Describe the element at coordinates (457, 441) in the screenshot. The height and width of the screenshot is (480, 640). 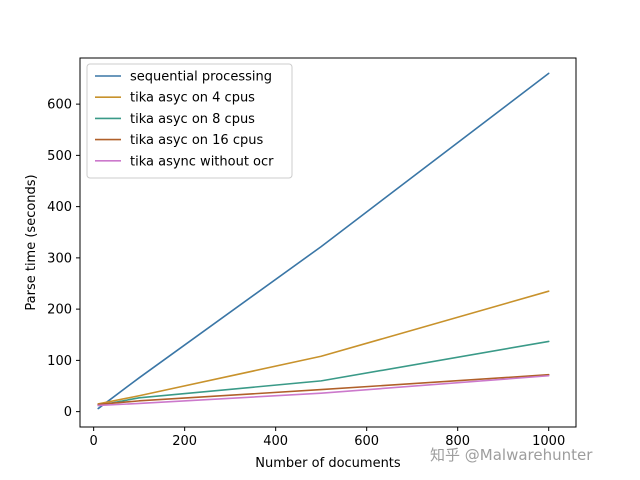
I see `x-tick-label: 800` at that location.